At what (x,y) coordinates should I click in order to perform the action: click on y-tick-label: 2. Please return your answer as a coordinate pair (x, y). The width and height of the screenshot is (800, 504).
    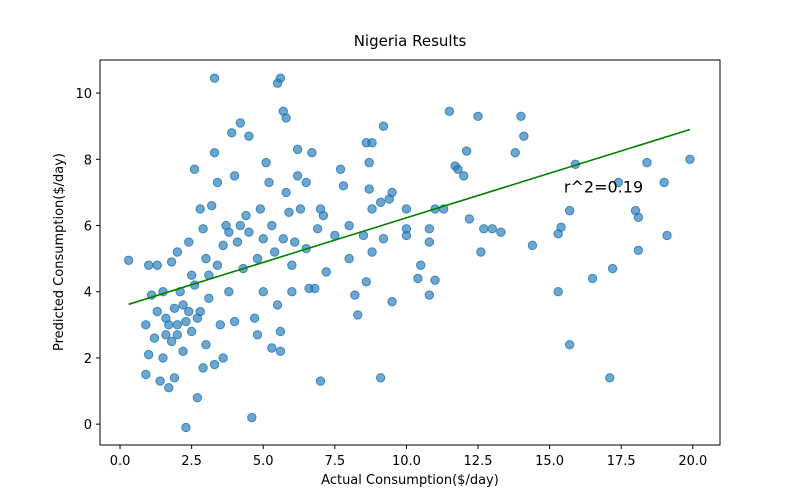
    Looking at the image, I should click on (88, 359).